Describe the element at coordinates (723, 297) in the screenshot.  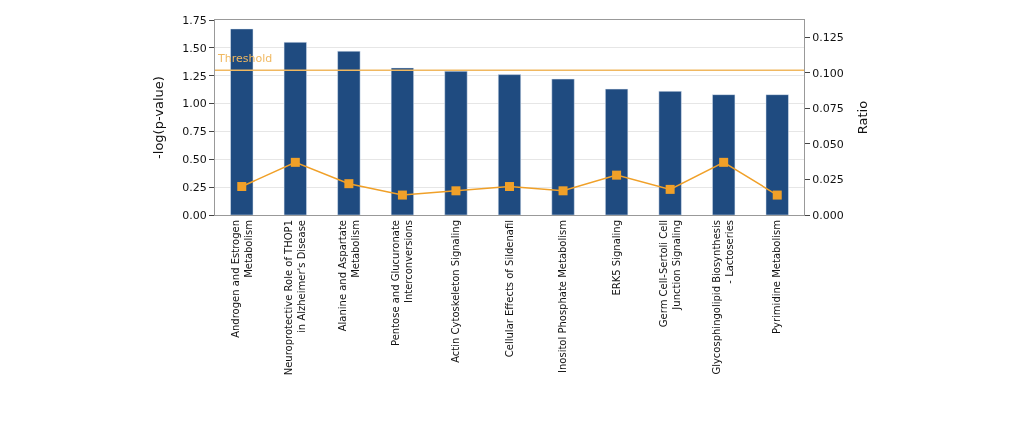
I see `x-tick-label: Glycosphingolipid Biosynthesis - Lactoseries` at that location.